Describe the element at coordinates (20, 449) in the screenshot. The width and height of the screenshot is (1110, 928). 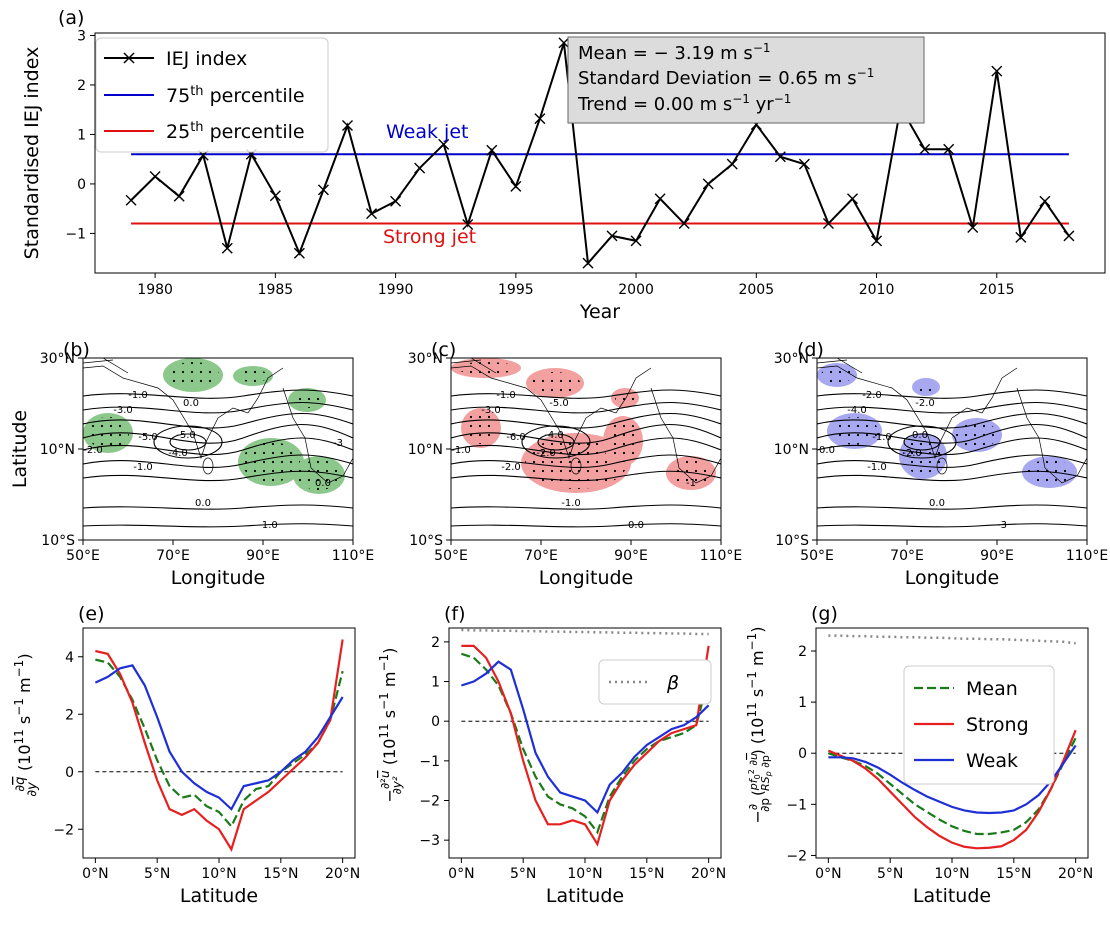
I see `map-ylabel: Latitude` at that location.